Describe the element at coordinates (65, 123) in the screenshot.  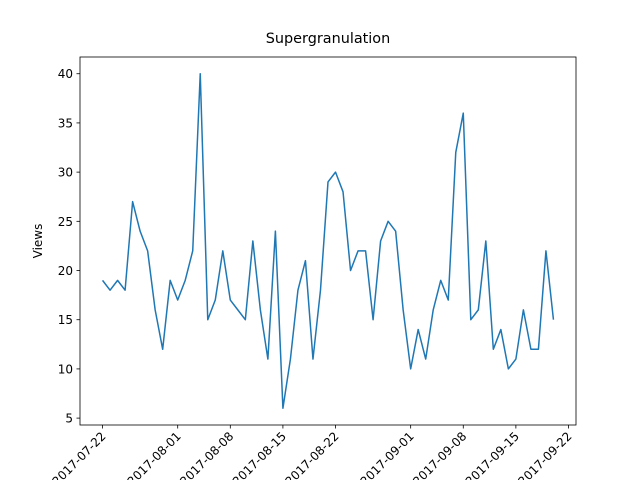
I see `y-tick-label: 35` at that location.